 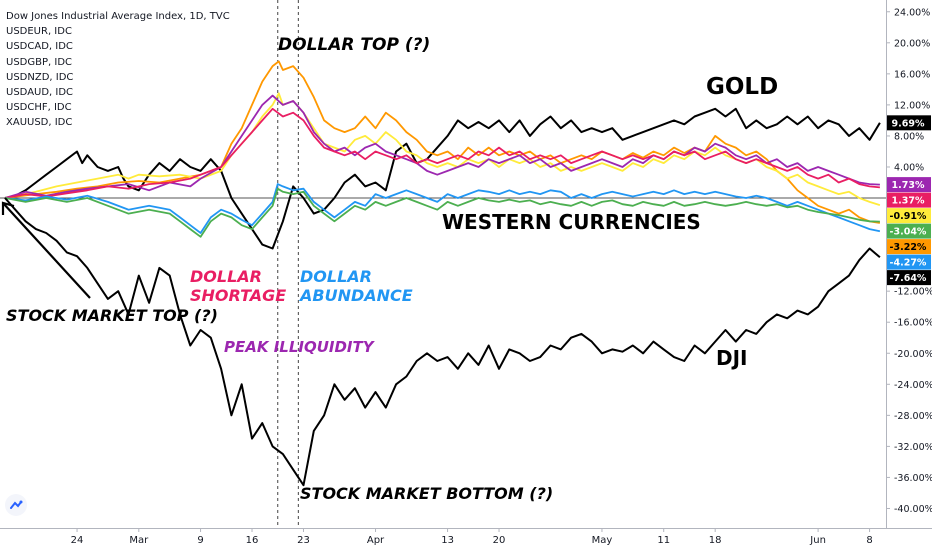 What do you see at coordinates (447, 540) in the screenshot?
I see `x-tick-label: 13` at bounding box center [447, 540].